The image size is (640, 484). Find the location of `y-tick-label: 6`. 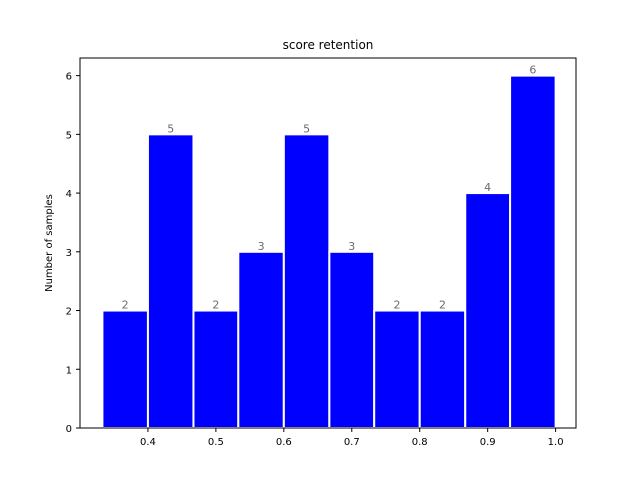

y-tick-label: 6 is located at coordinates (69, 77).